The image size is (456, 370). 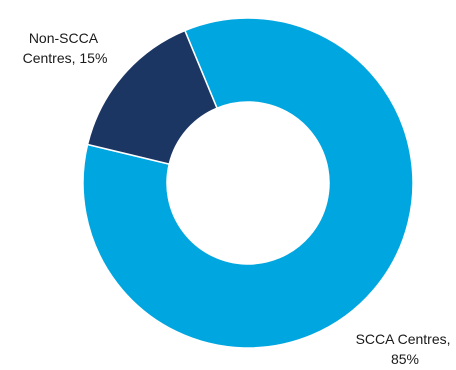 I want to click on data-label-non-scca: Non-SCCA Centres, 15%, so click(x=65, y=48).